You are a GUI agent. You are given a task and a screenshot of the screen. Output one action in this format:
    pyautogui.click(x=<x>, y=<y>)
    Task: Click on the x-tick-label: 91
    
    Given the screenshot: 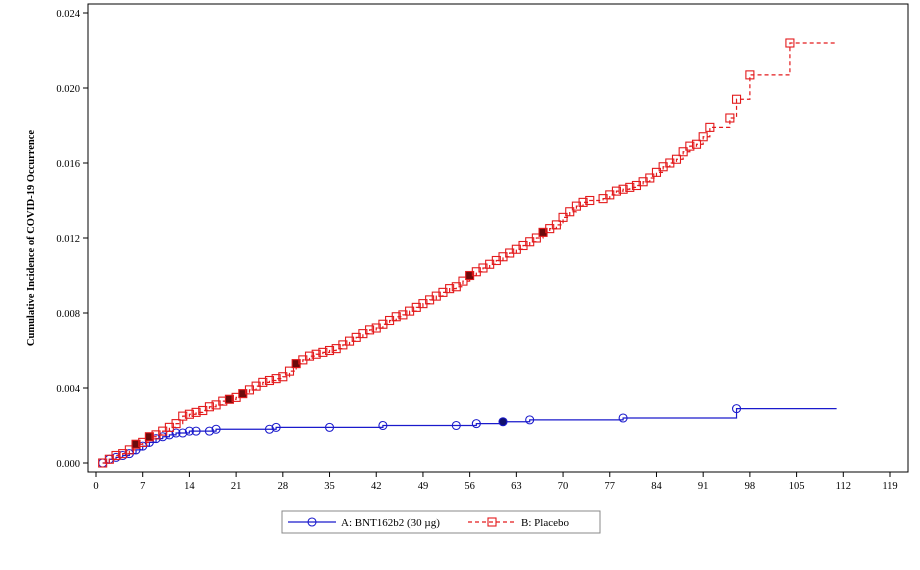 What is the action you would take?
    pyautogui.click(x=703, y=486)
    